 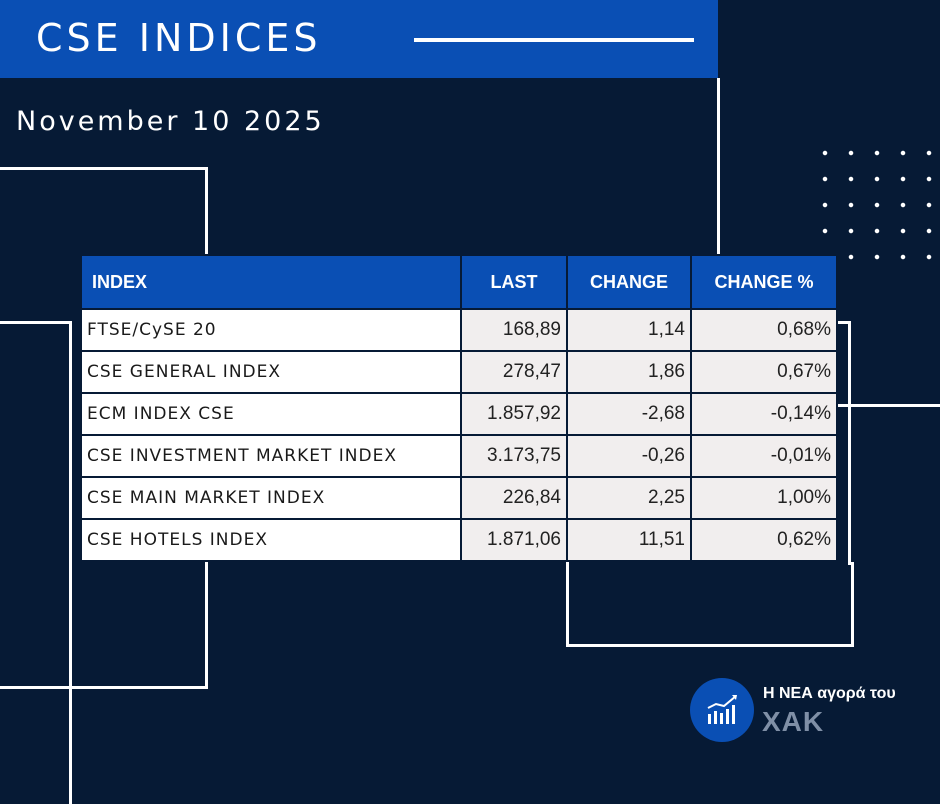 What do you see at coordinates (554, 40) in the screenshot?
I see `header-rule` at bounding box center [554, 40].